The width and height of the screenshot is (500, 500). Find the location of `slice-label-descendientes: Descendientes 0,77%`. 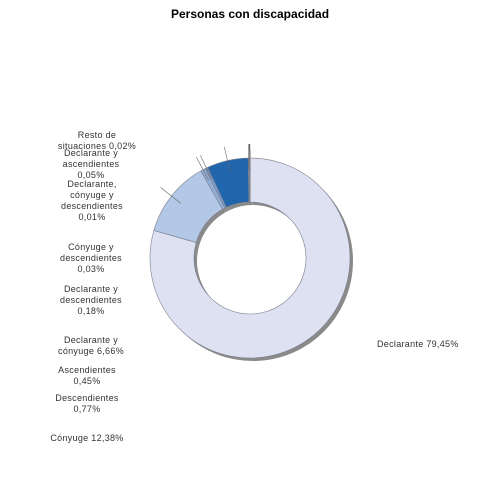

slice-label-descendientes: Descendientes 0,77% is located at coordinates (87, 403).